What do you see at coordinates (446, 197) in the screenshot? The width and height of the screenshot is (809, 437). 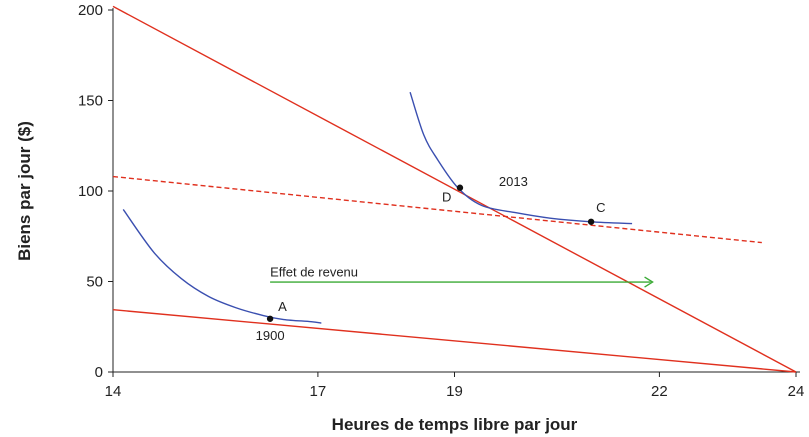 I see `point-label-d: D` at bounding box center [446, 197].